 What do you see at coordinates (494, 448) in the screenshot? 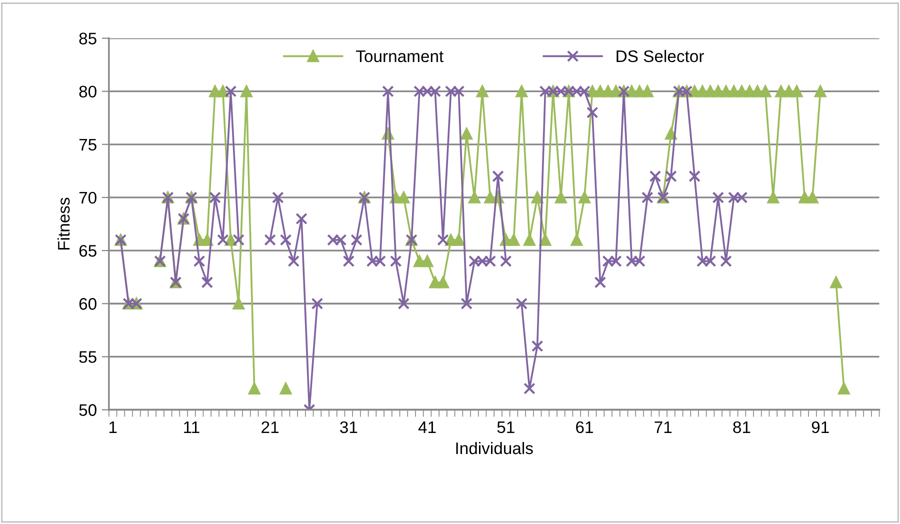
I see `x-axis-title: Individuals` at bounding box center [494, 448].